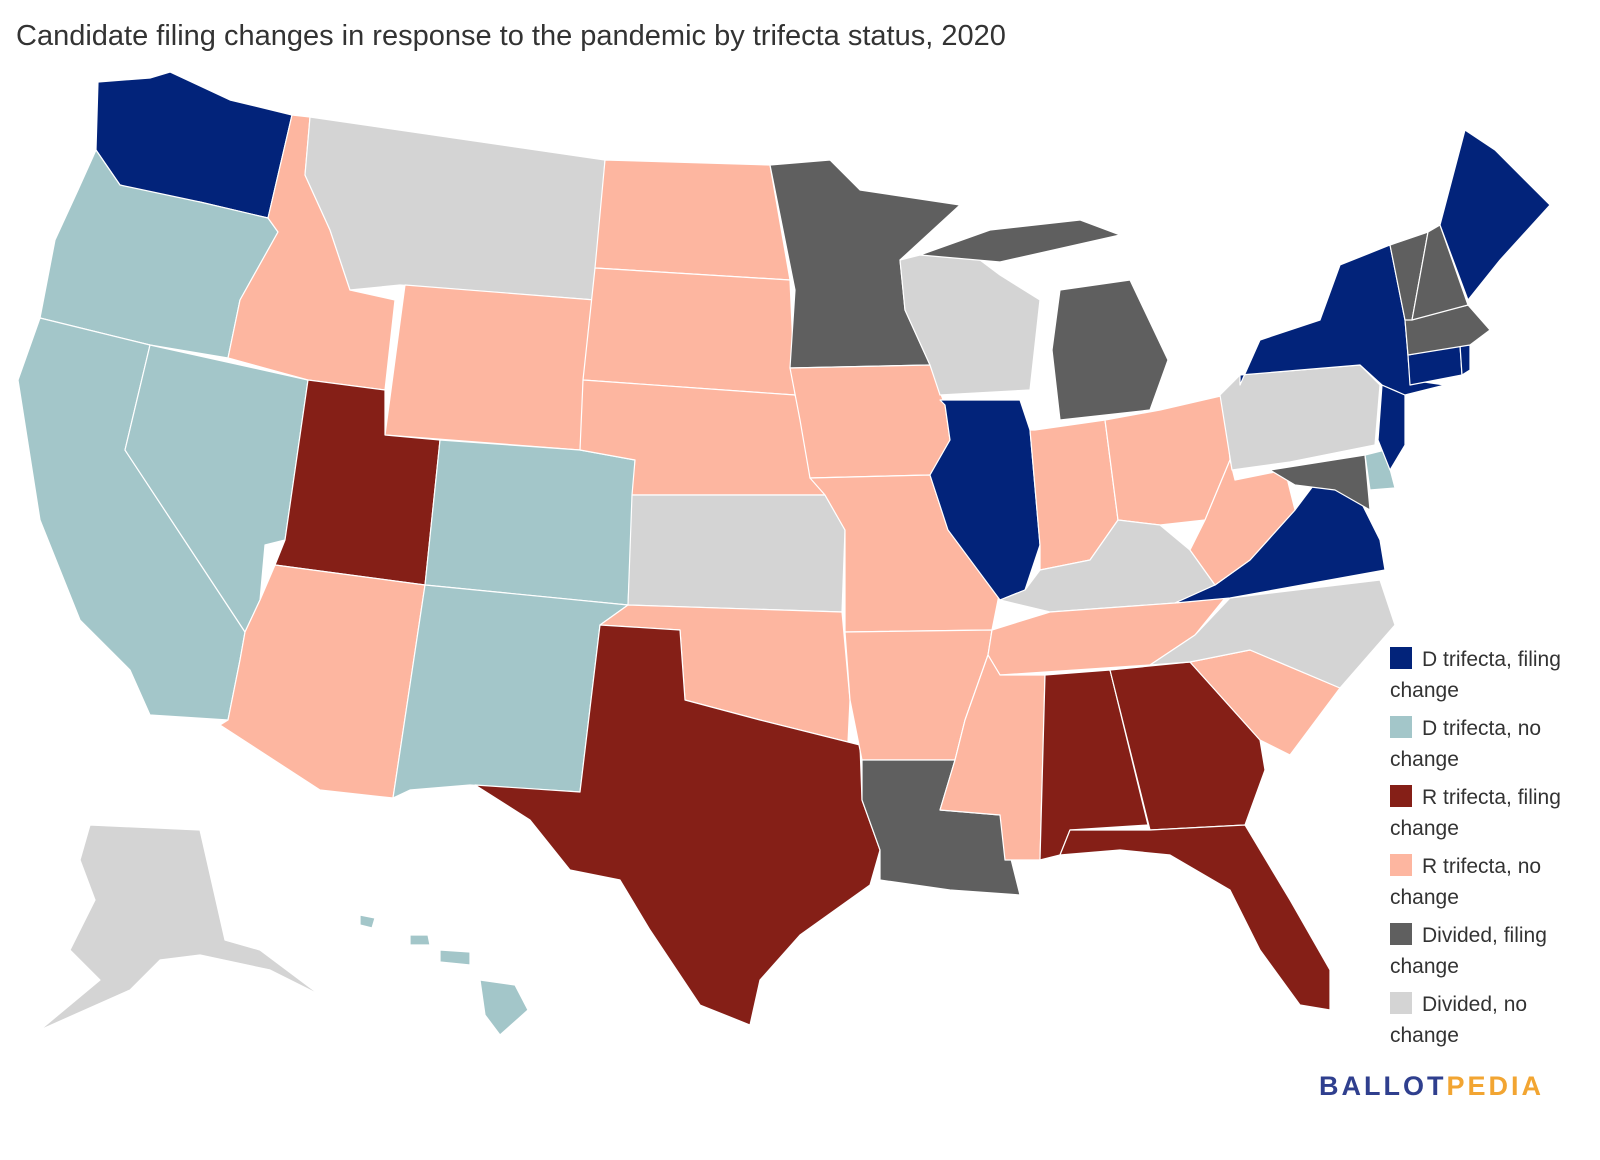  What do you see at coordinates (1300, 417) in the screenshot?
I see `state-pennsylvania` at bounding box center [1300, 417].